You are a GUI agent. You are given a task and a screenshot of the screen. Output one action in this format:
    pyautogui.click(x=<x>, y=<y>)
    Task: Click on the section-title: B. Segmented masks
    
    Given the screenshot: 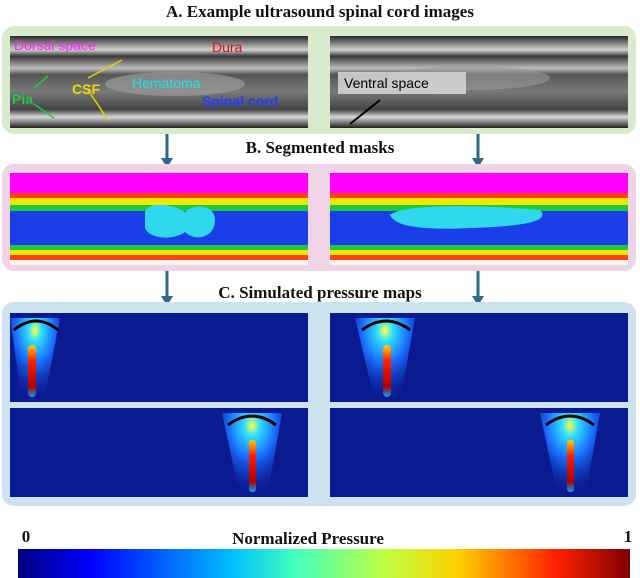 What is the action you would take?
    pyautogui.click(x=320, y=147)
    